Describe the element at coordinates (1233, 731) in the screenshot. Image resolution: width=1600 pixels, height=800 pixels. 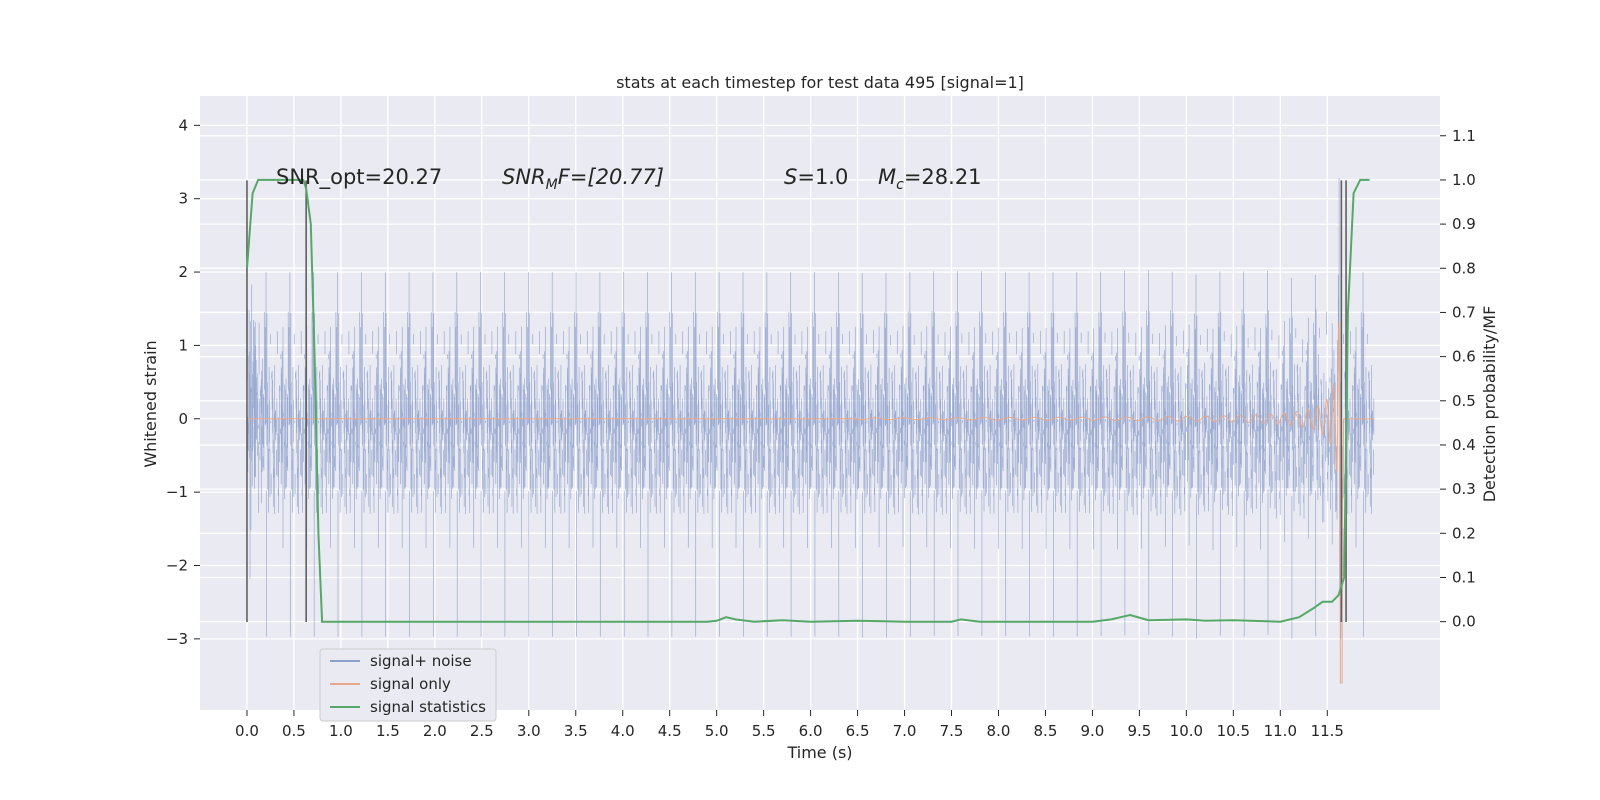
I see `x-tick-label: 10.5` at that location.